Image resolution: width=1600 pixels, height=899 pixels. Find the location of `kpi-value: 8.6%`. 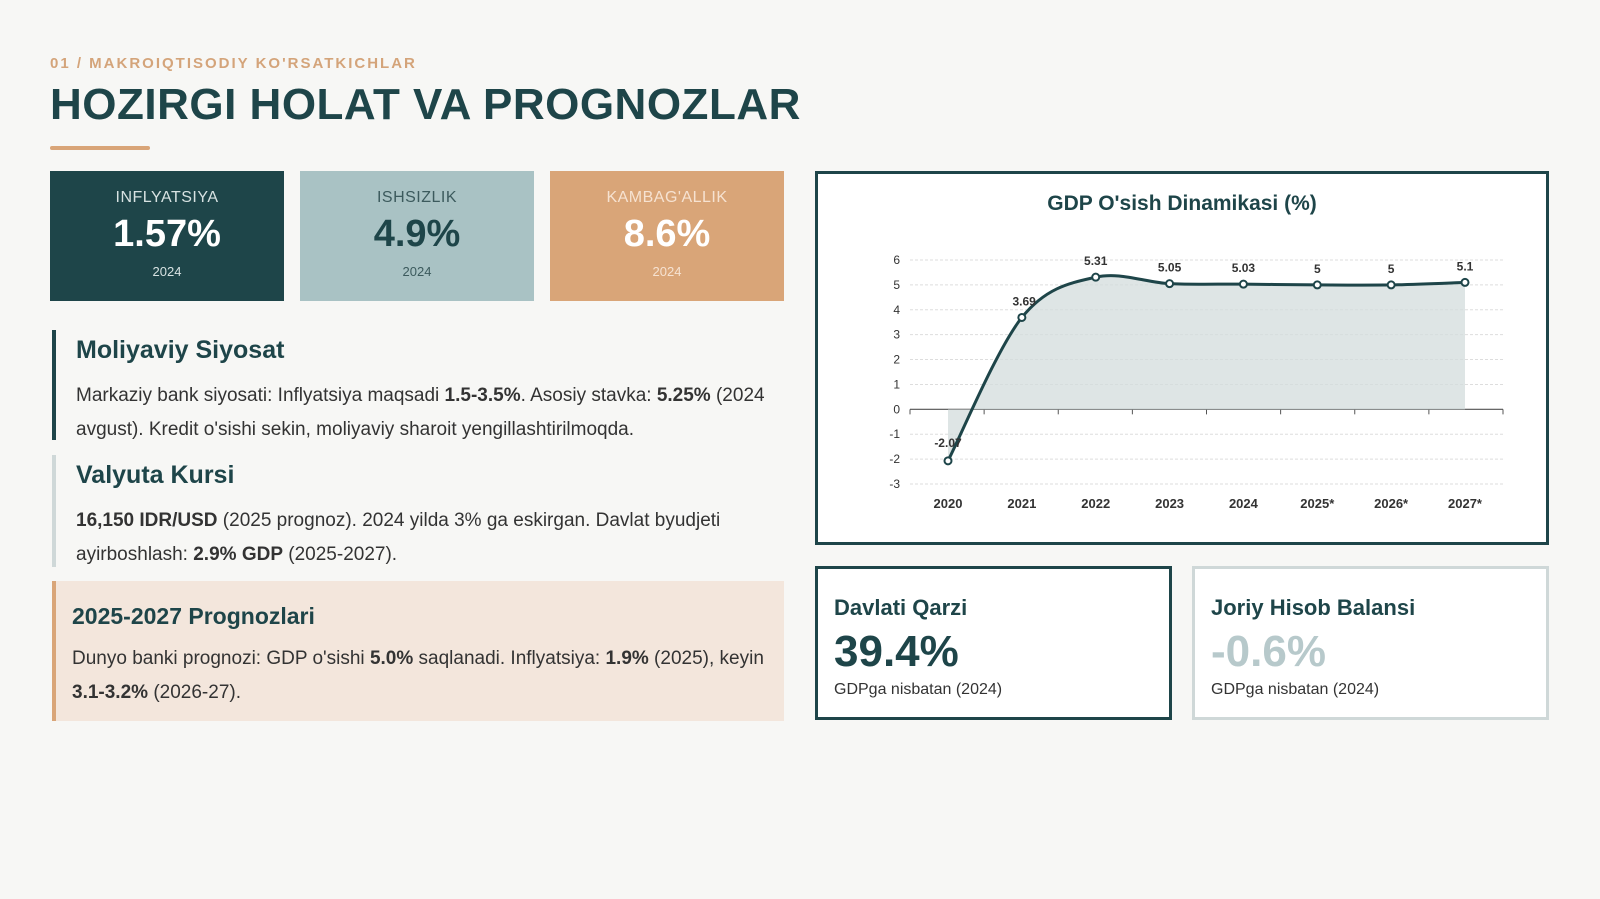

kpi-value: 8.6% is located at coordinates (667, 234).